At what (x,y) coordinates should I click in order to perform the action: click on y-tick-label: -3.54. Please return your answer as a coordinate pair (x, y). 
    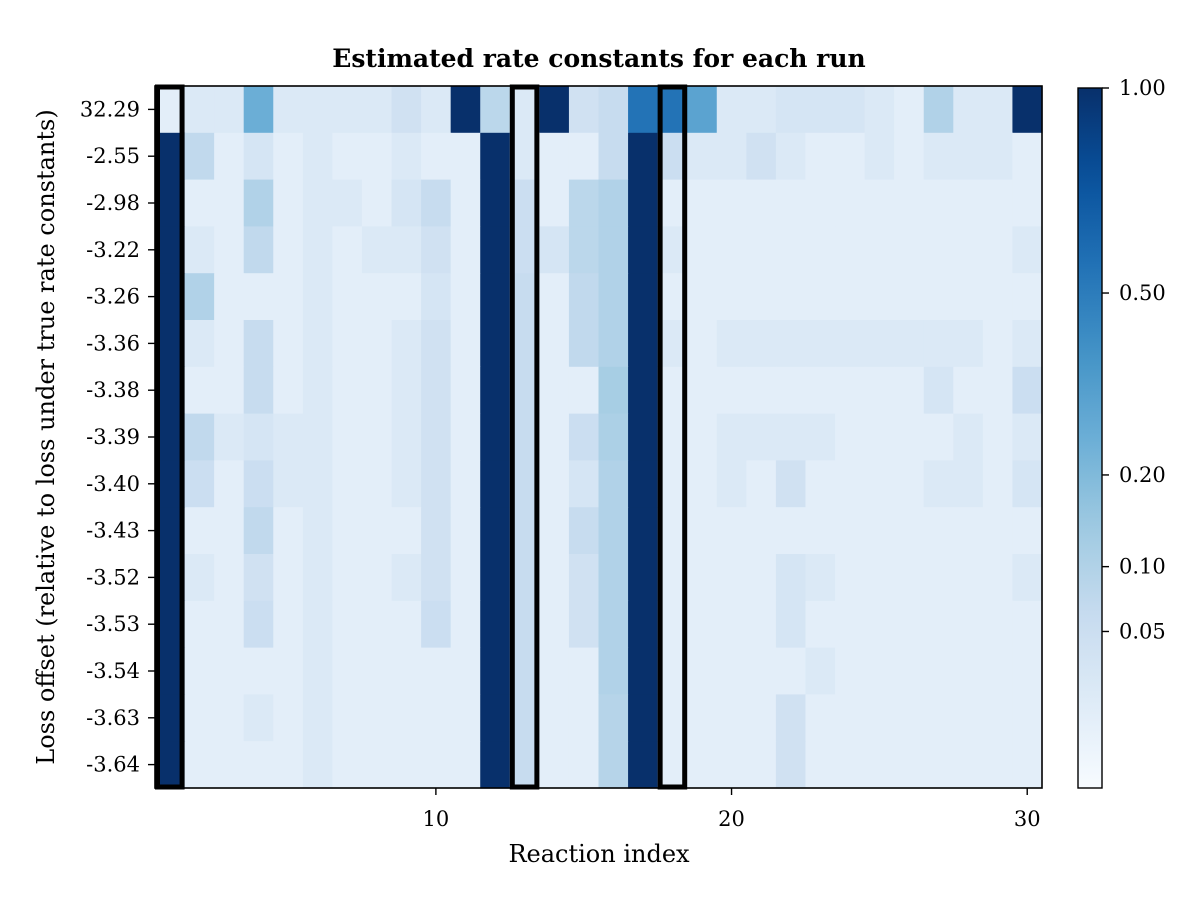
    Looking at the image, I should click on (113, 671).